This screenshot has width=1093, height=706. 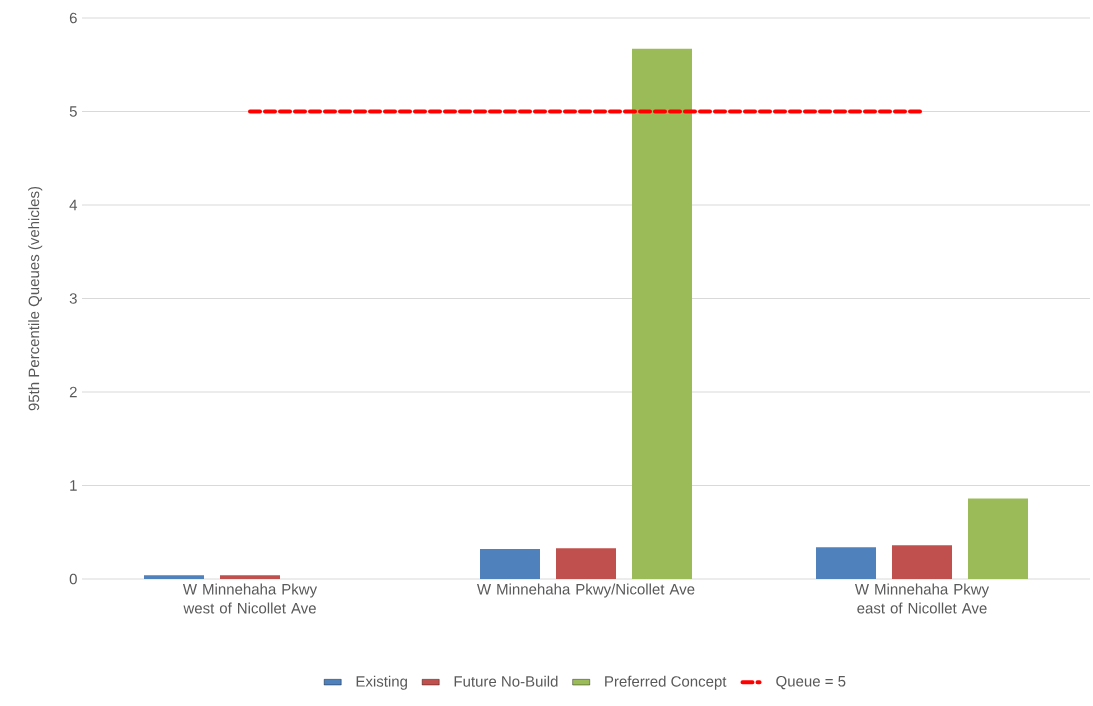 What do you see at coordinates (506, 681) in the screenshot?
I see `legend-label: Future No-Build` at bounding box center [506, 681].